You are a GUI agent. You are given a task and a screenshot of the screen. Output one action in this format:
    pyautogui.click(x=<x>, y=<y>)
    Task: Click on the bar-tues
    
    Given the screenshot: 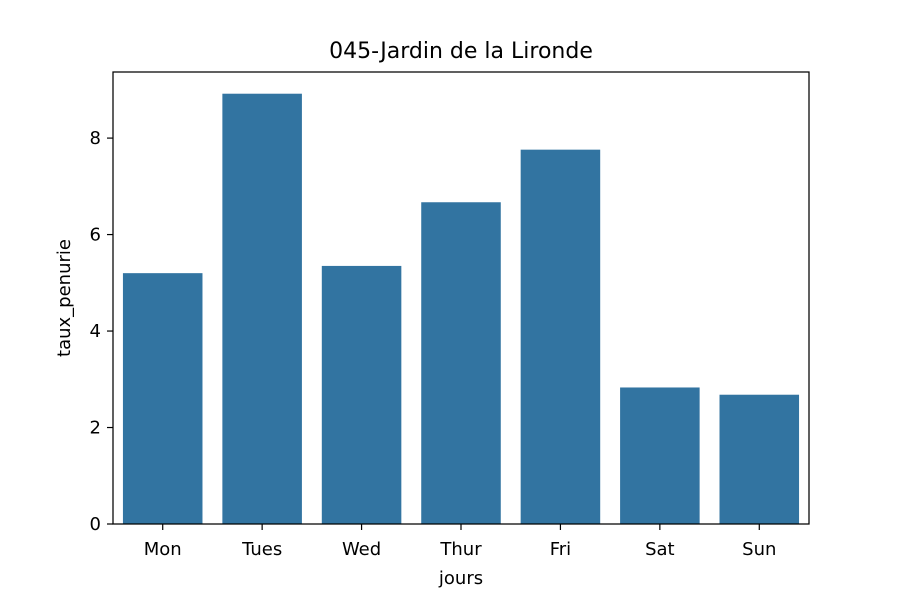 What is the action you would take?
    pyautogui.click(x=262, y=309)
    